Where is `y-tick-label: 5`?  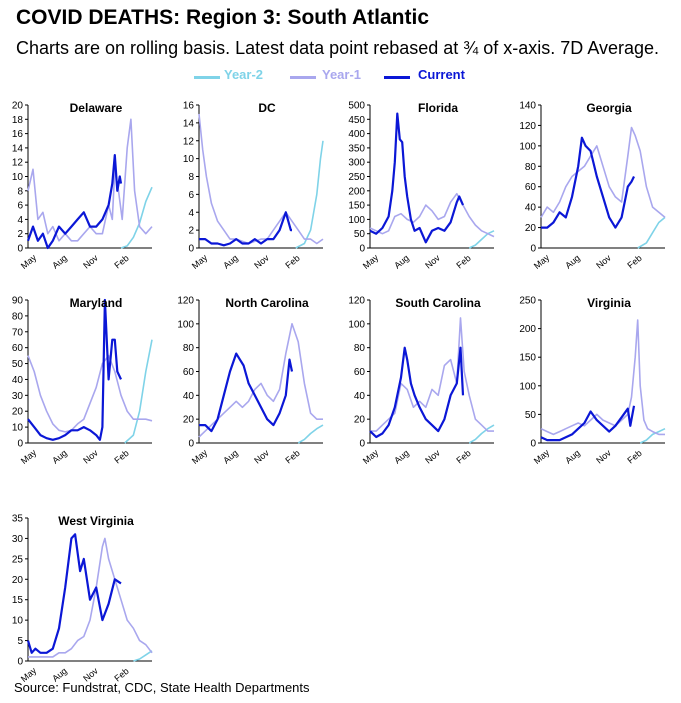 y-tick-label: 5 is located at coordinates (20, 641).